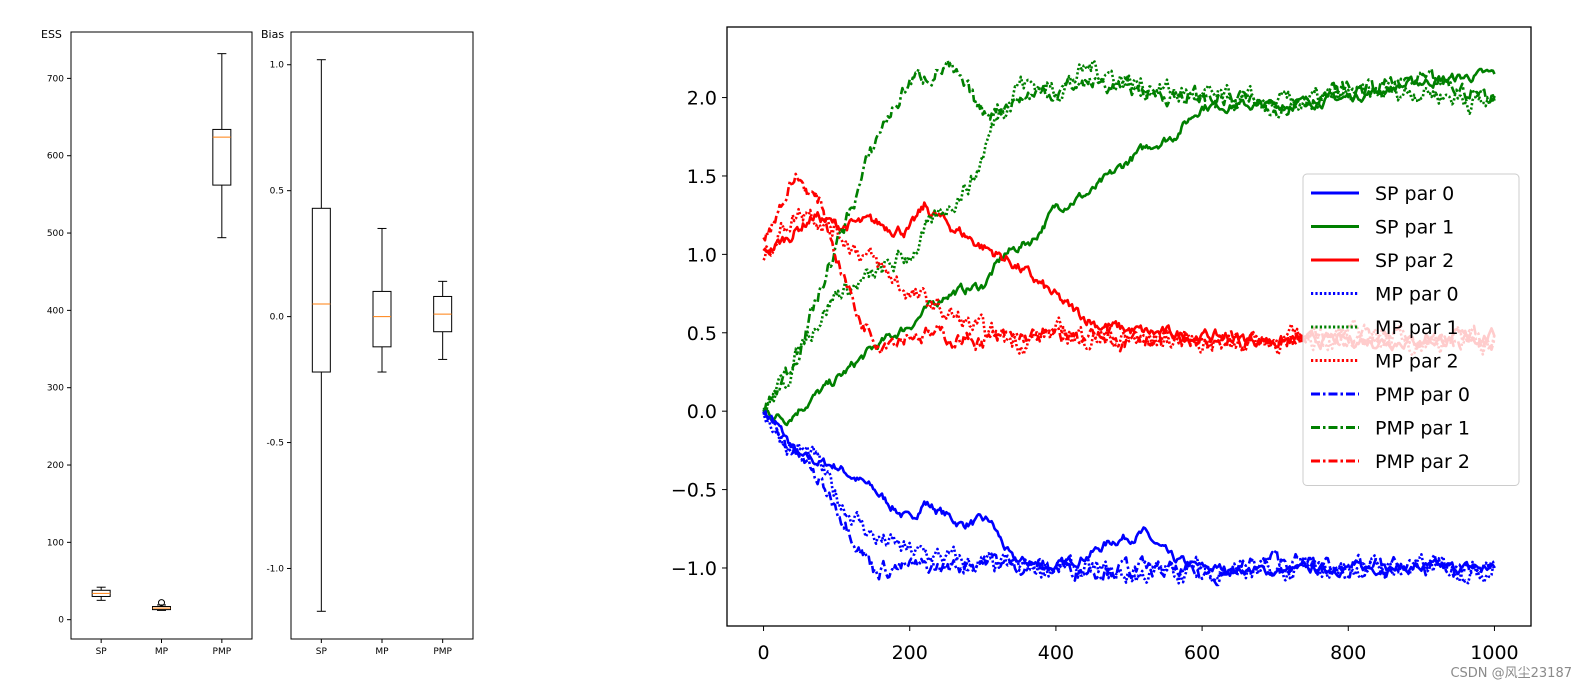 Image resolution: width=1580 pixels, height=691 pixels. What do you see at coordinates (1422, 462) in the screenshot?
I see `legend-label: PMP par 2` at bounding box center [1422, 462].